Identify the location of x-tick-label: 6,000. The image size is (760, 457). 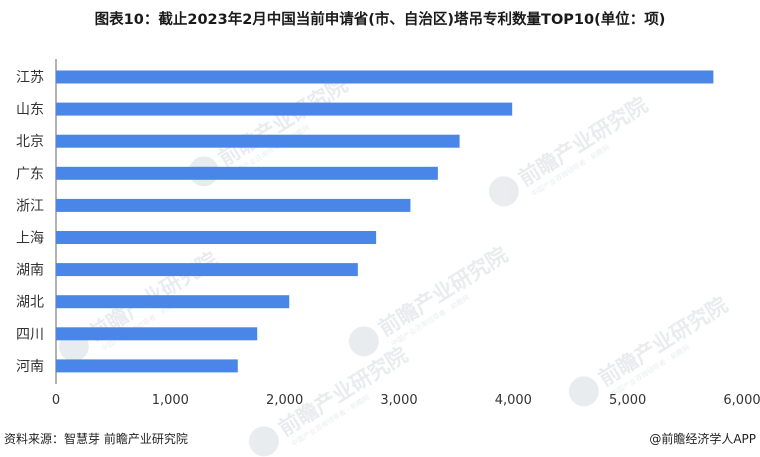
(741, 400).